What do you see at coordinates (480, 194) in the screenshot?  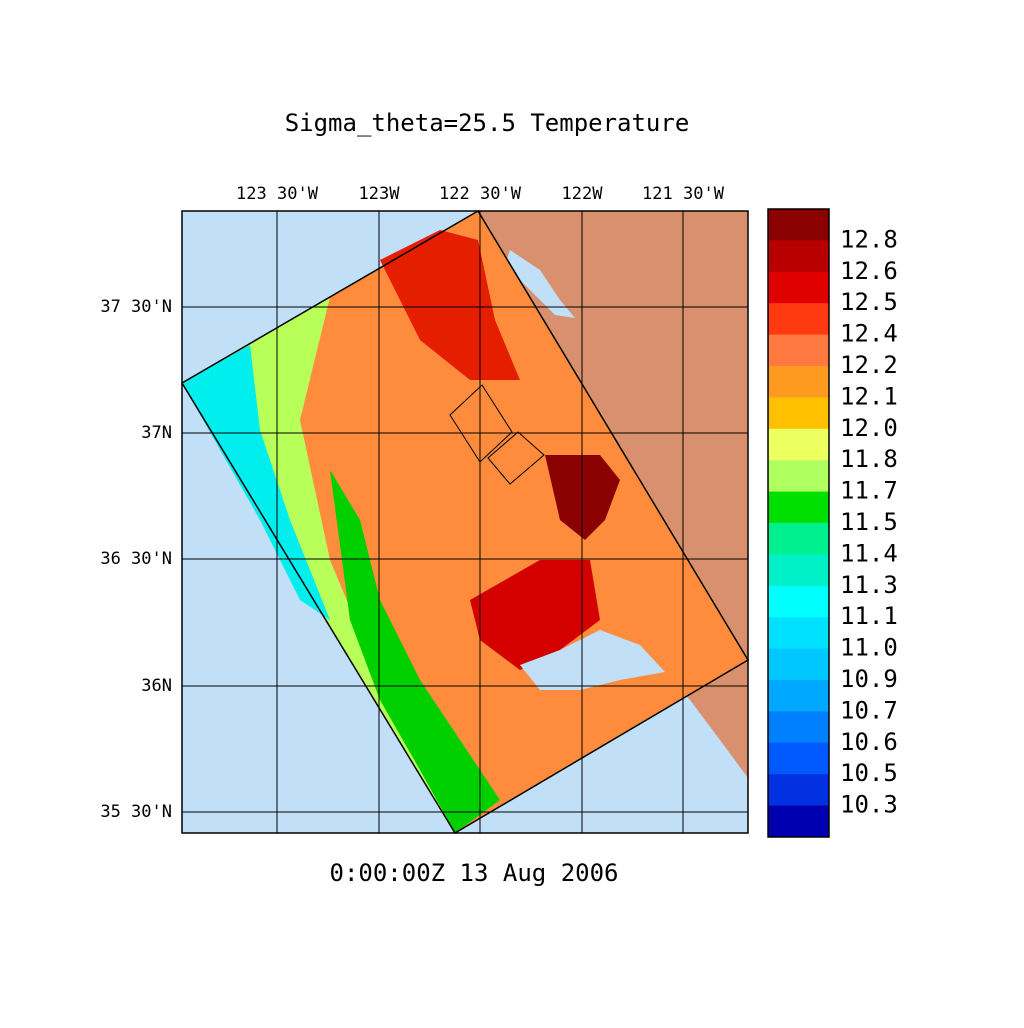 I see `lon-label: 122 30'W` at bounding box center [480, 194].